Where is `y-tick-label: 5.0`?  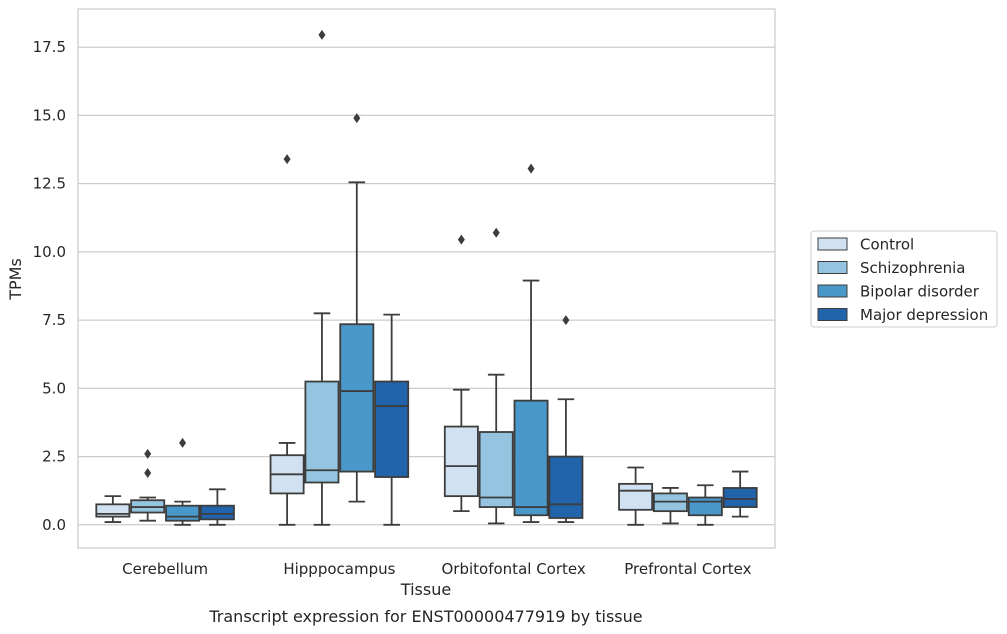
y-tick-label: 5.0 is located at coordinates (54, 388).